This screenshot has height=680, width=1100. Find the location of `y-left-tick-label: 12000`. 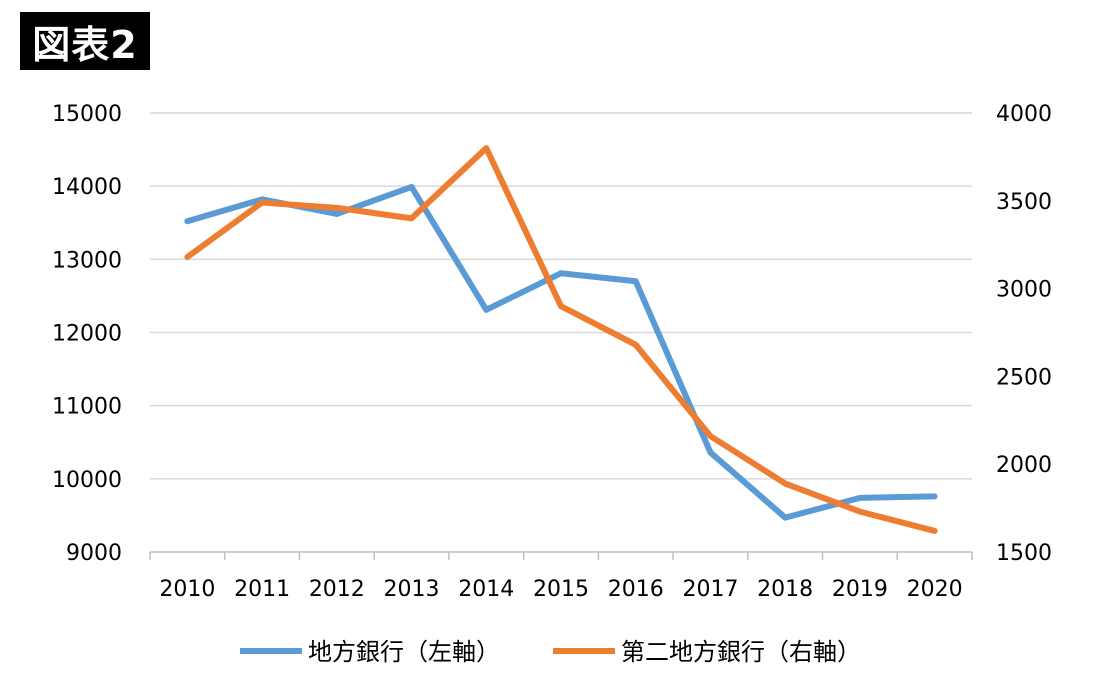

y-left-tick-label: 12000 is located at coordinates (87, 334).